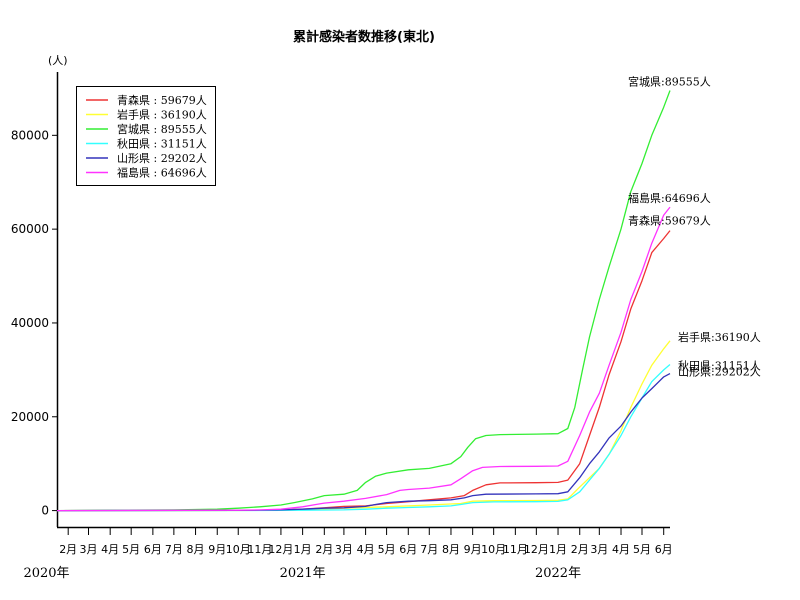 This screenshot has width=800, height=600. I want to click on y-axis-unit-label: (人), so click(58, 60).